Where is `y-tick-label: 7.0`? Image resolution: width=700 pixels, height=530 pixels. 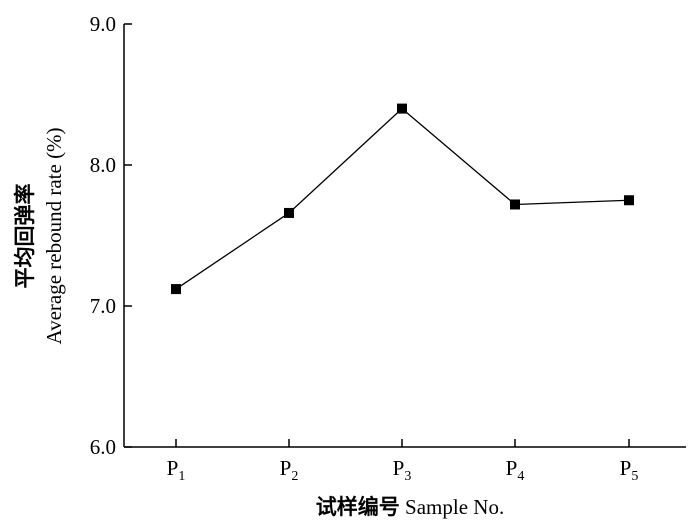 y-tick-label: 7.0 is located at coordinates (103, 306).